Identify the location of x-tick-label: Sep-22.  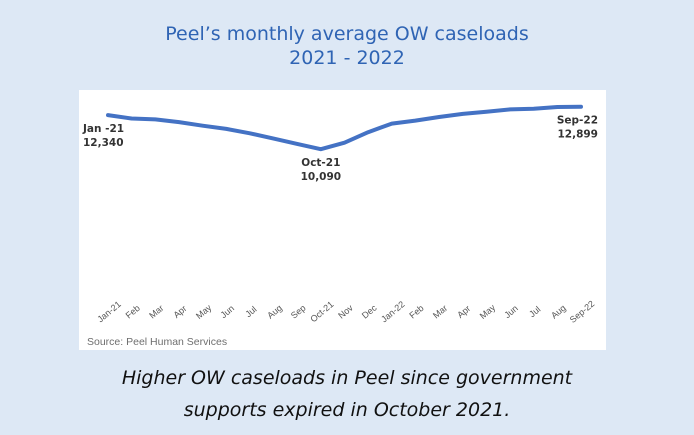
(582, 312).